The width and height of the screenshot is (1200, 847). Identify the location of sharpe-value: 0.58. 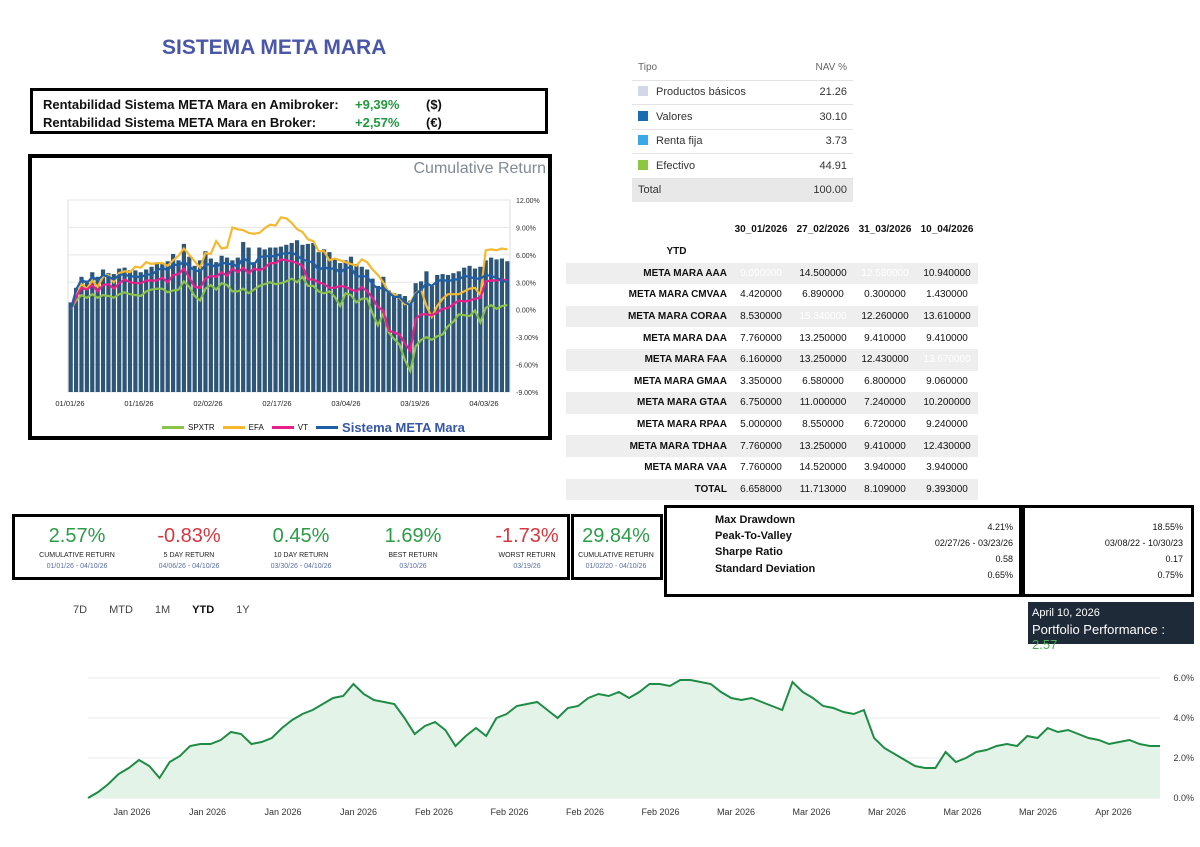
(1004, 559).